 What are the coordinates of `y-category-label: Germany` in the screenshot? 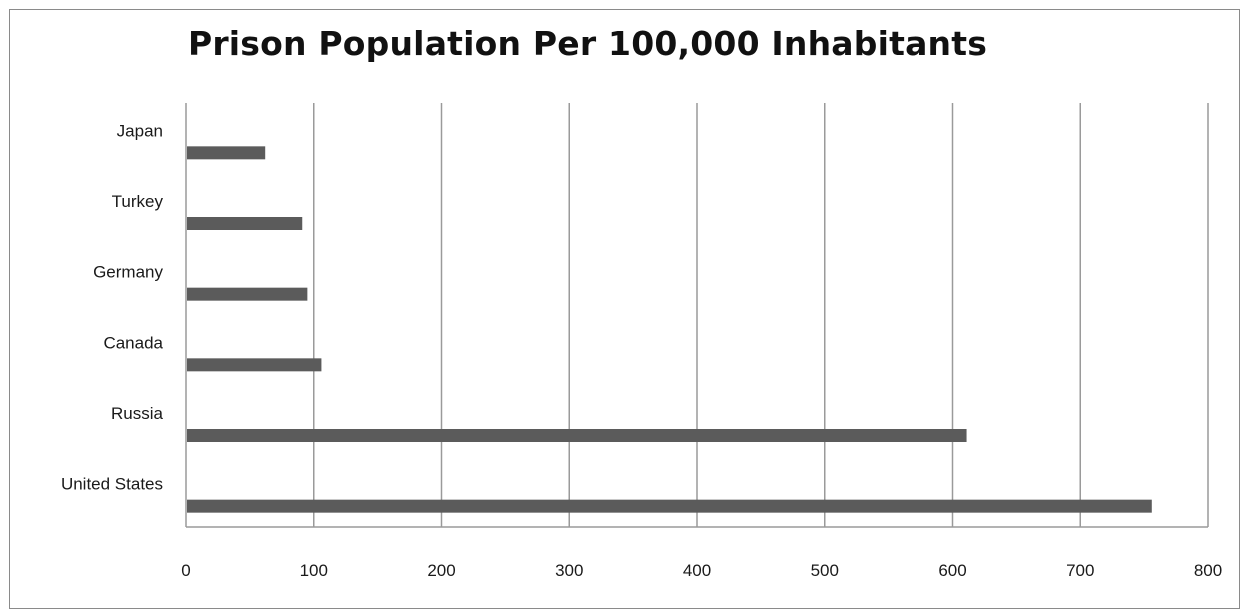 It's located at (128, 272).